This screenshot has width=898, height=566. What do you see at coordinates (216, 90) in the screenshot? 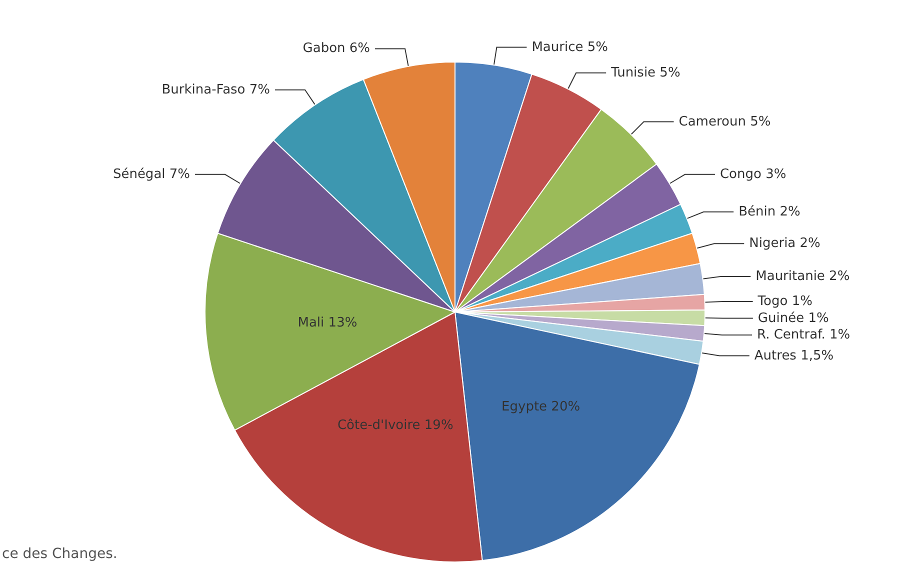
I see `slice-label: Burkina-Faso 7%` at bounding box center [216, 90].